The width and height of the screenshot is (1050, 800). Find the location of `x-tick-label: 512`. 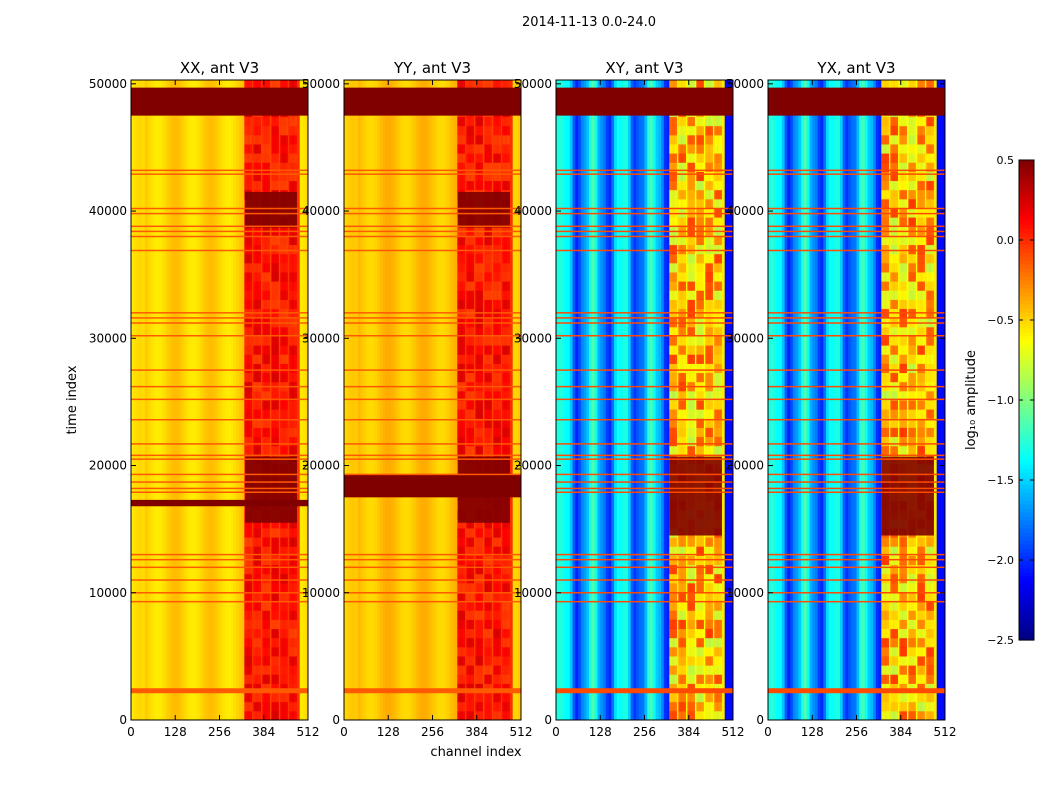

x-tick-label: 512 is located at coordinates (521, 732).